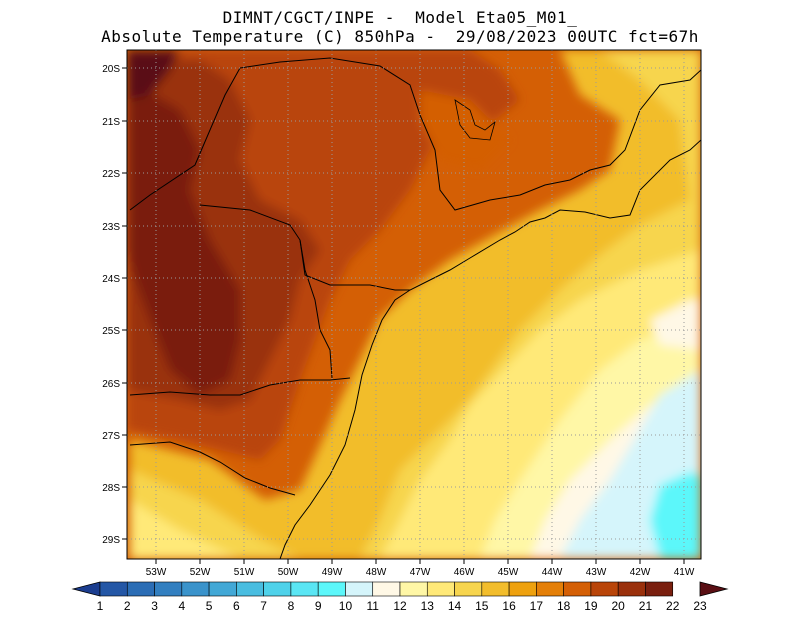  What do you see at coordinates (111, 540) in the screenshot?
I see `lat-label: 29S` at bounding box center [111, 540].